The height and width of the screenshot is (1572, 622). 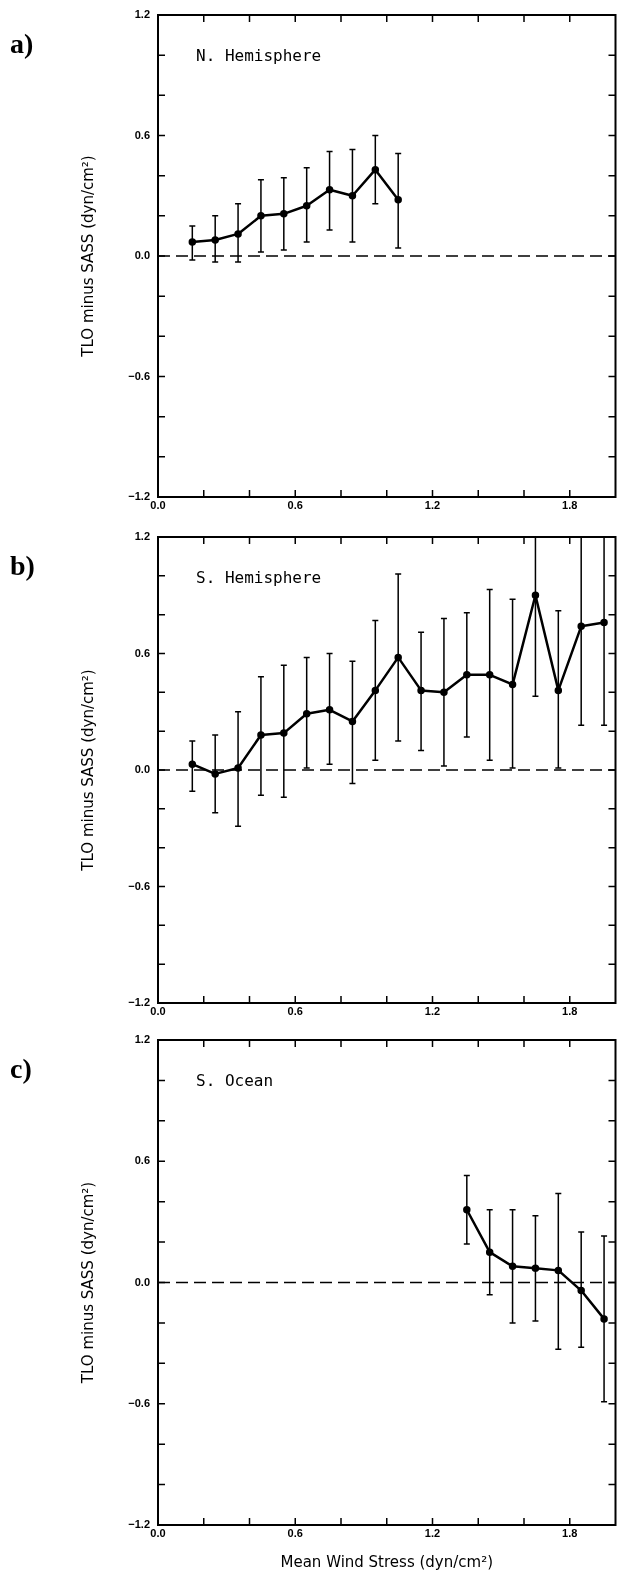 What do you see at coordinates (259, 578) in the screenshot?
I see `text: S. Hemisphere` at bounding box center [259, 578].